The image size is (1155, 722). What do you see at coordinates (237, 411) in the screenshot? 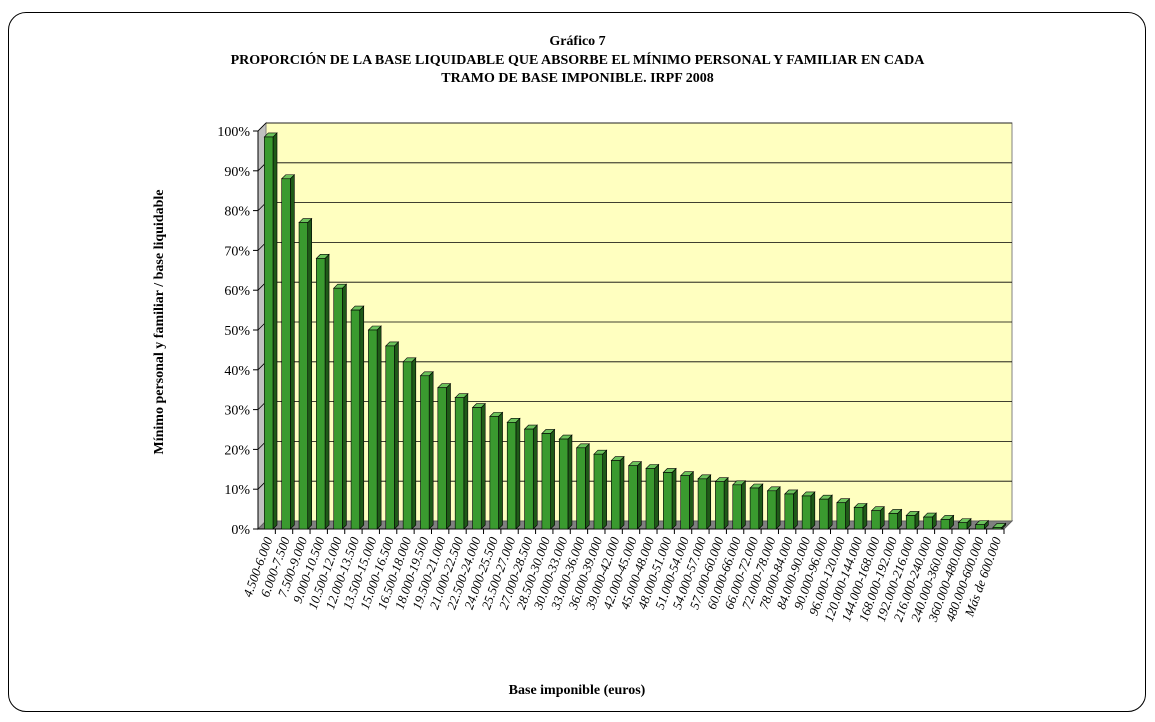
I see `y-tick-label: 30%` at bounding box center [237, 411].